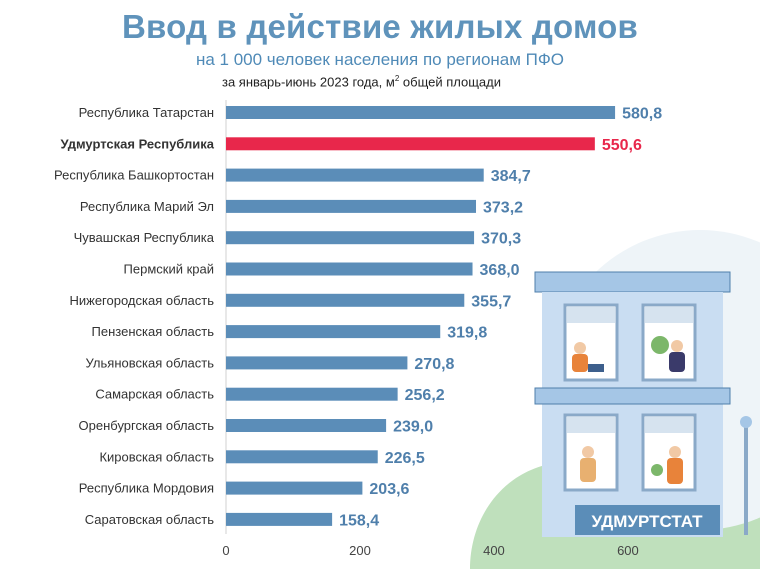  I want to click on x-tick-label: 200, so click(360, 550).